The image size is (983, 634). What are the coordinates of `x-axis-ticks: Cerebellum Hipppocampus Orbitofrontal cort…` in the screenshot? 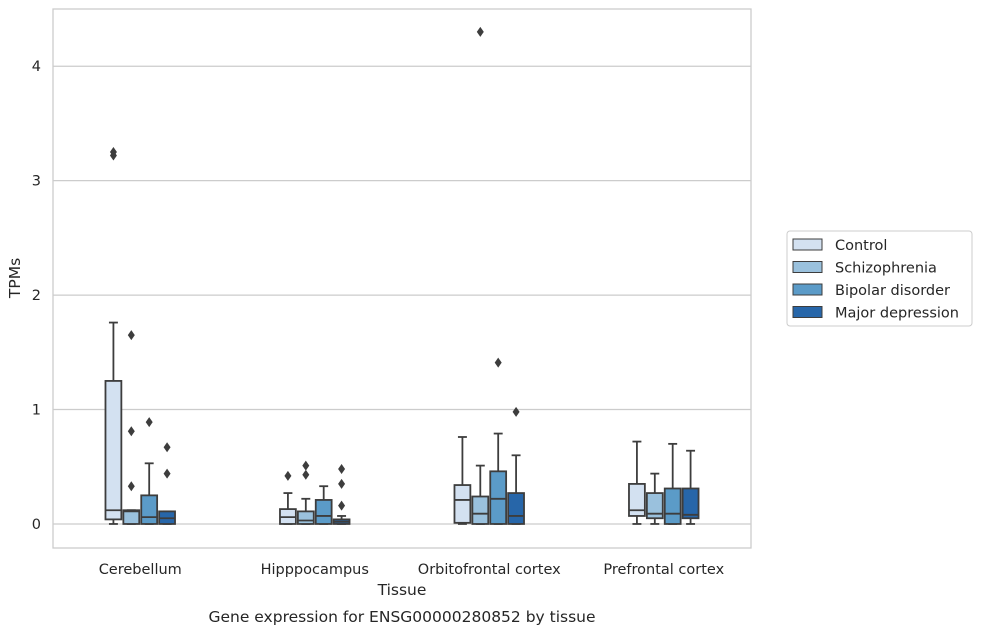 It's located at (412, 570).